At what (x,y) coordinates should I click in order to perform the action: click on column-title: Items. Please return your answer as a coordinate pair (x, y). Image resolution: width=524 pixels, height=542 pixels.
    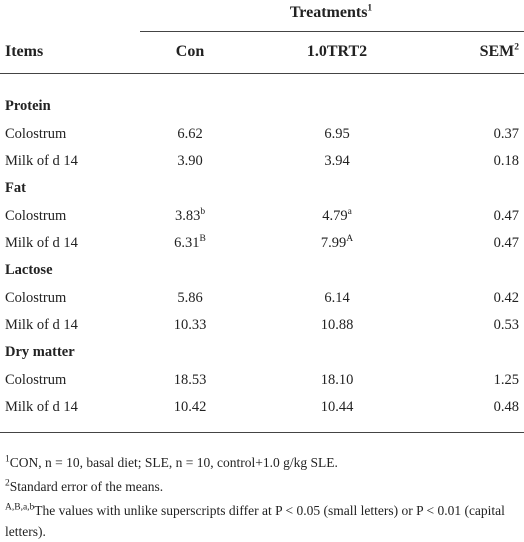
    Looking at the image, I should click on (24, 51).